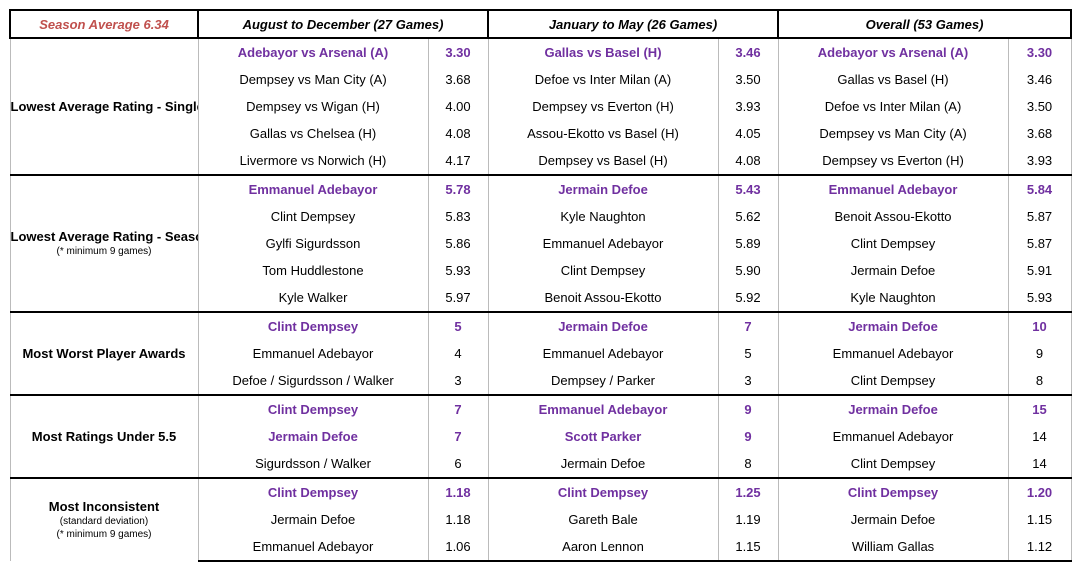 This screenshot has width=1078, height=562. I want to click on player-cell: Scott Parker, so click(603, 436).